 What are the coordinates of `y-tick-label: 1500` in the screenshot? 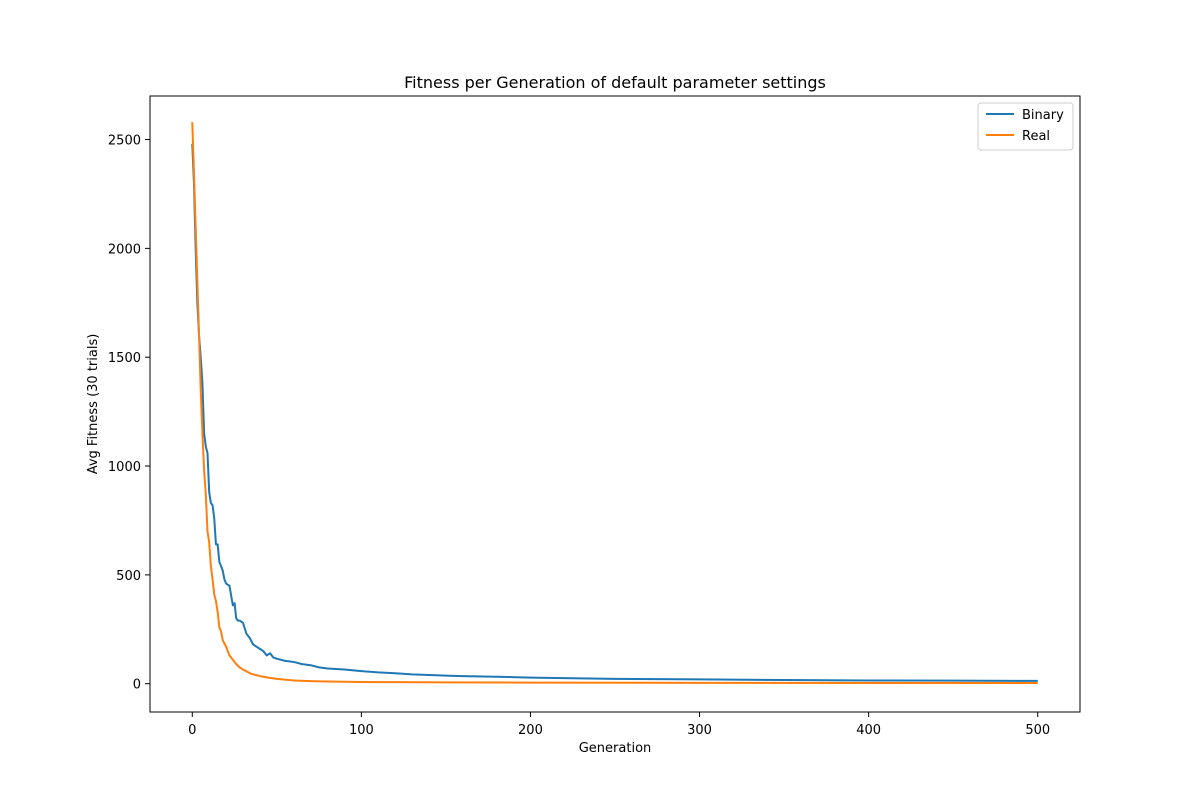 It's located at (124, 358).